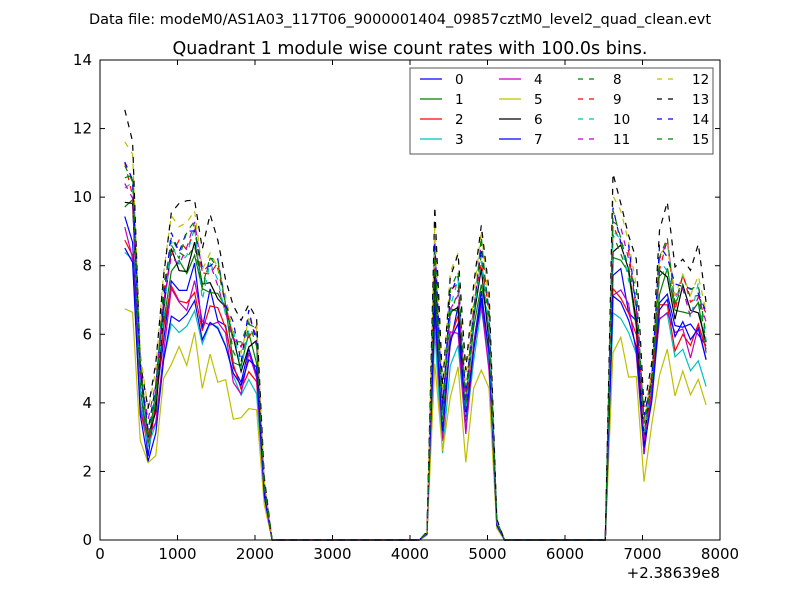  What do you see at coordinates (700, 140) in the screenshot?
I see `legend-label-15: 15` at bounding box center [700, 140].